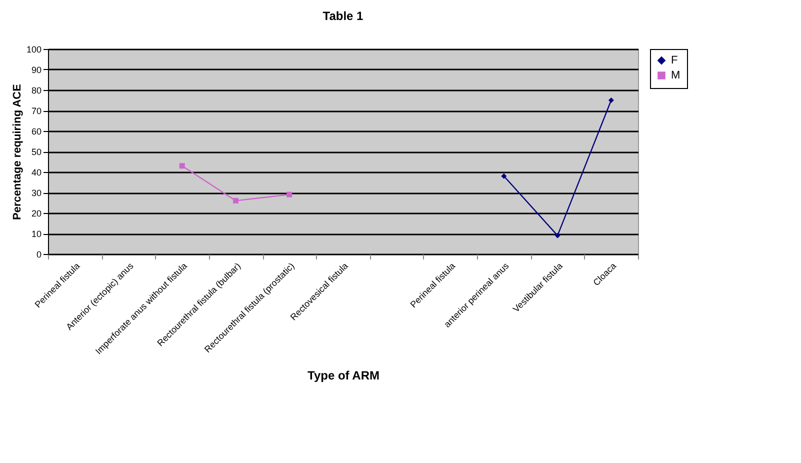 Image resolution: width=801 pixels, height=463 pixels. Describe the element at coordinates (674, 60) in the screenshot. I see `legend-label: F` at that location.